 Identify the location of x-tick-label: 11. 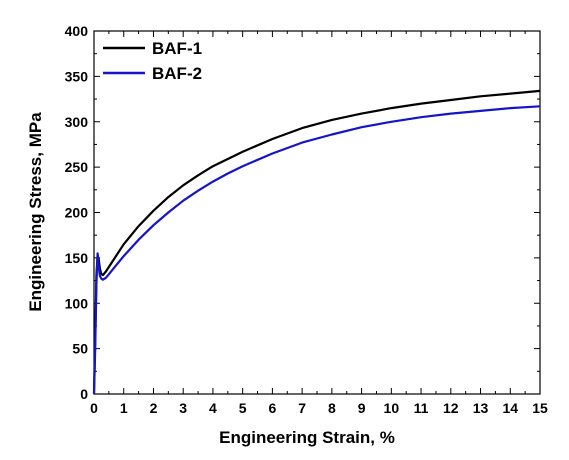
(421, 408).